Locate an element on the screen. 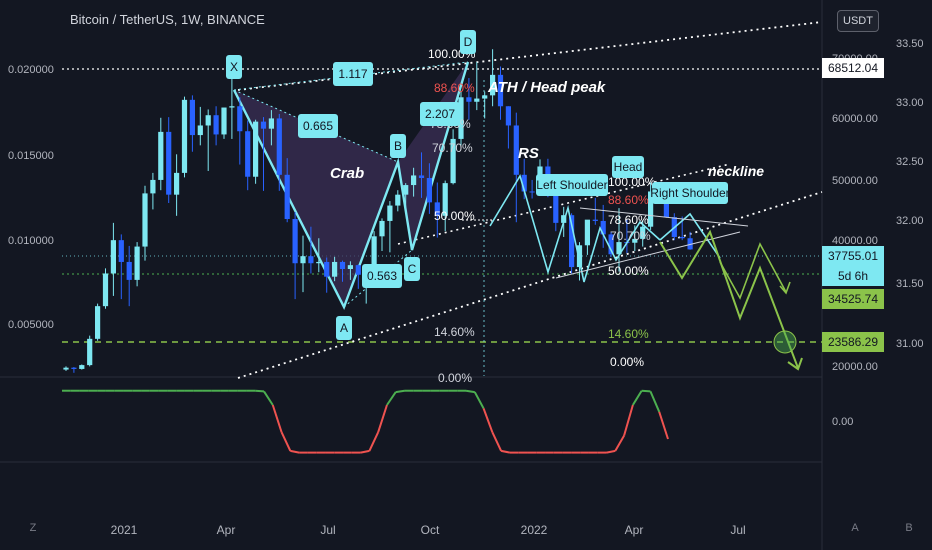 The image size is (932, 550). left-axis-tick: 0.010000 is located at coordinates (31, 241).